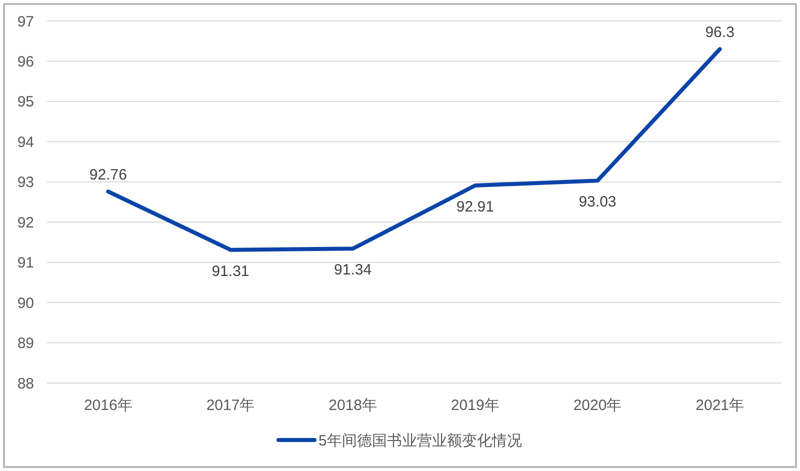 The height and width of the screenshot is (471, 800). What do you see at coordinates (475, 405) in the screenshot?
I see `x-tick-label: 2019年` at bounding box center [475, 405].